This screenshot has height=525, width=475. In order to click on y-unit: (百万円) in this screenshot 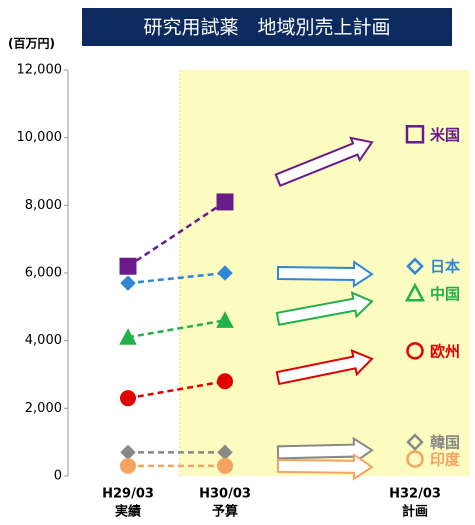, I will do `click(31, 44)`.